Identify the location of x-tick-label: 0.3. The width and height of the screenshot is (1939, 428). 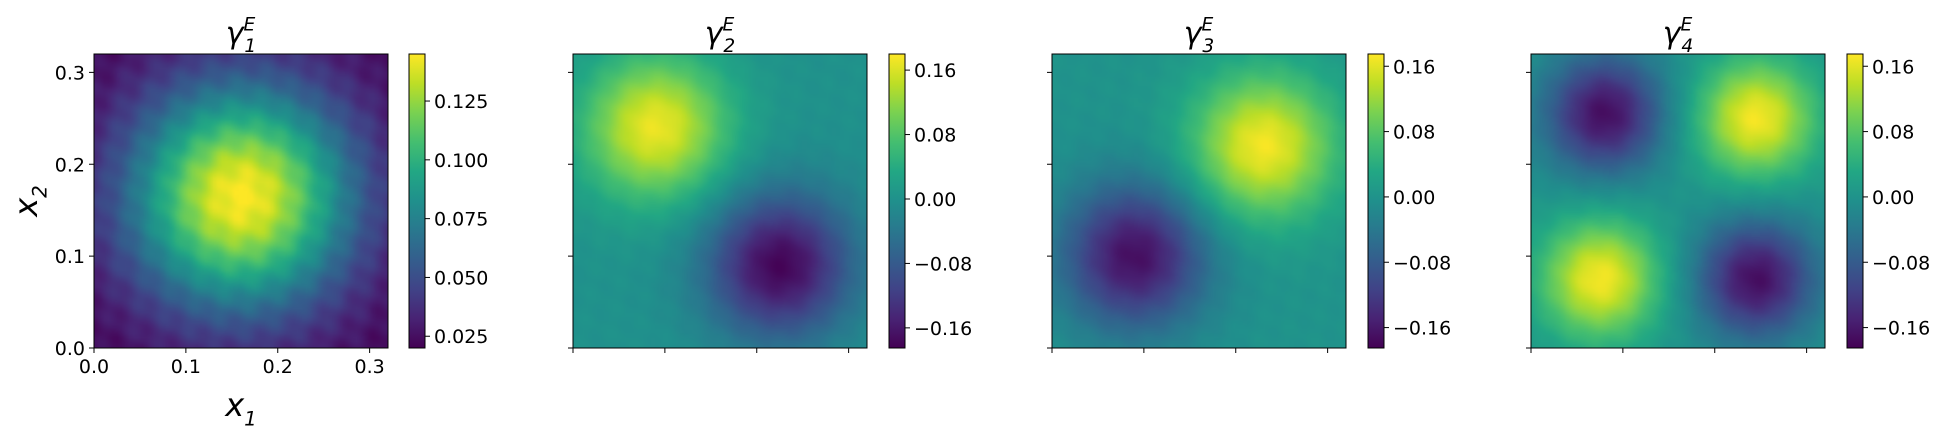
(370, 367).